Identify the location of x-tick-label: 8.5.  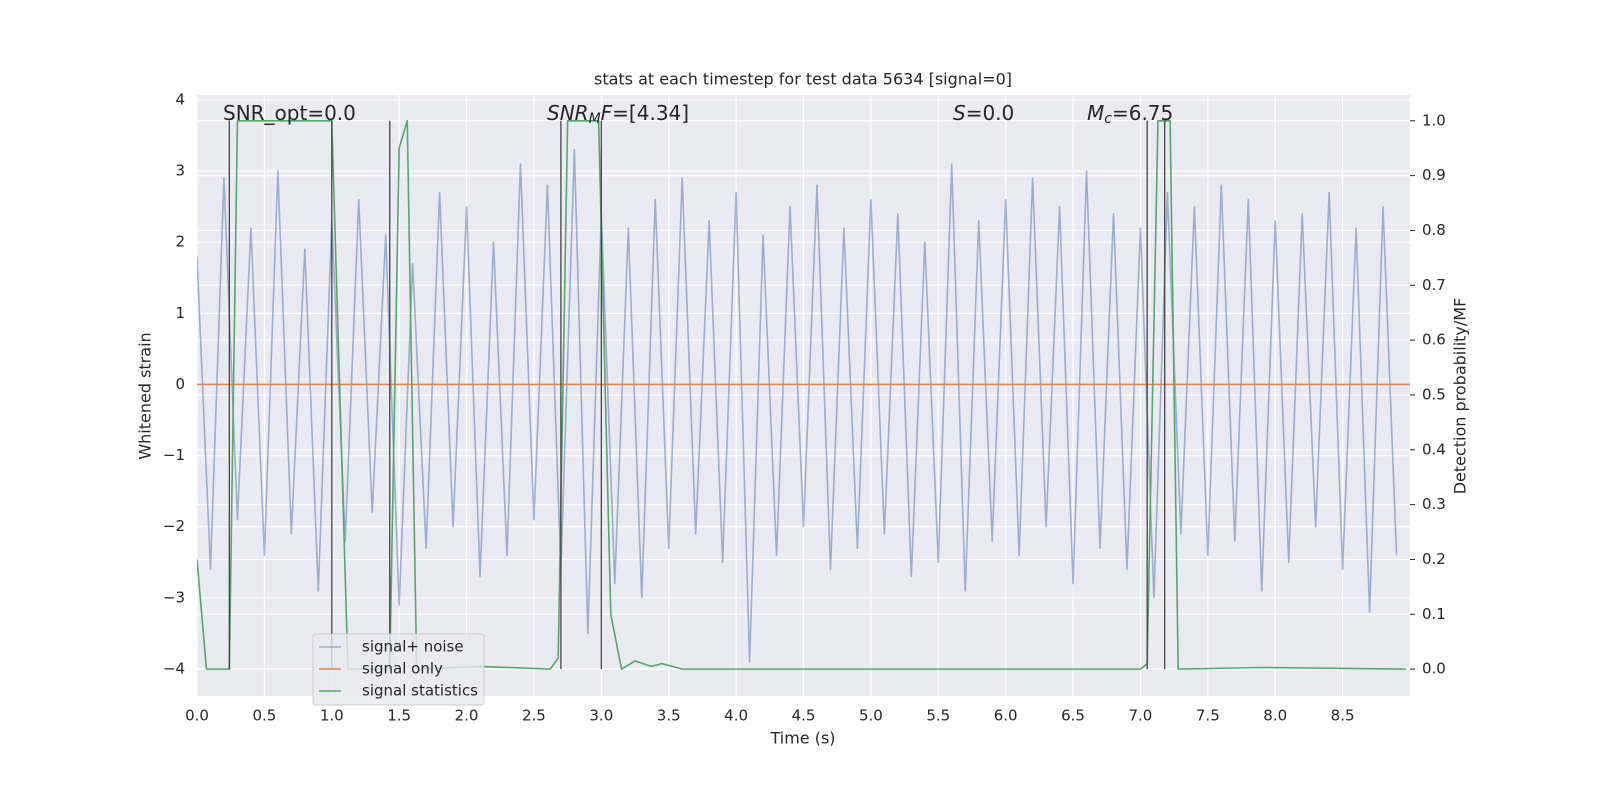
(1343, 716).